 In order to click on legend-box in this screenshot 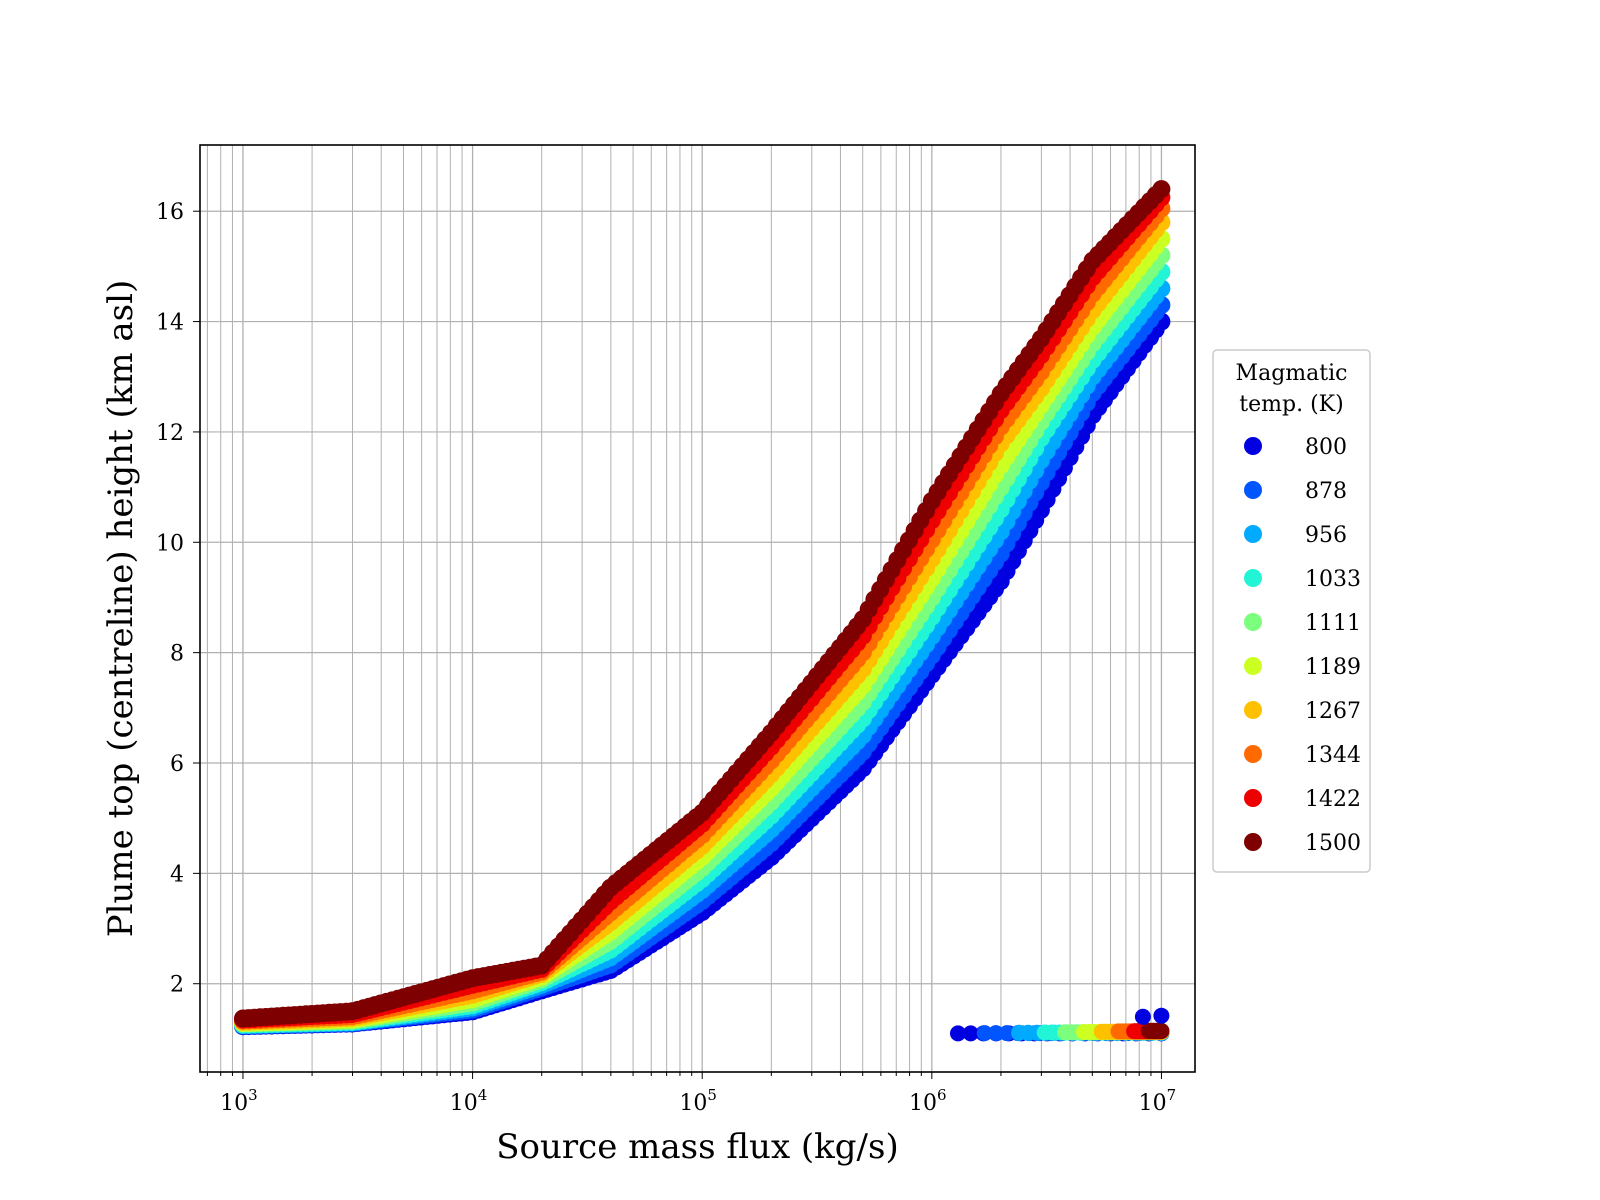, I will do `click(1291, 611)`.